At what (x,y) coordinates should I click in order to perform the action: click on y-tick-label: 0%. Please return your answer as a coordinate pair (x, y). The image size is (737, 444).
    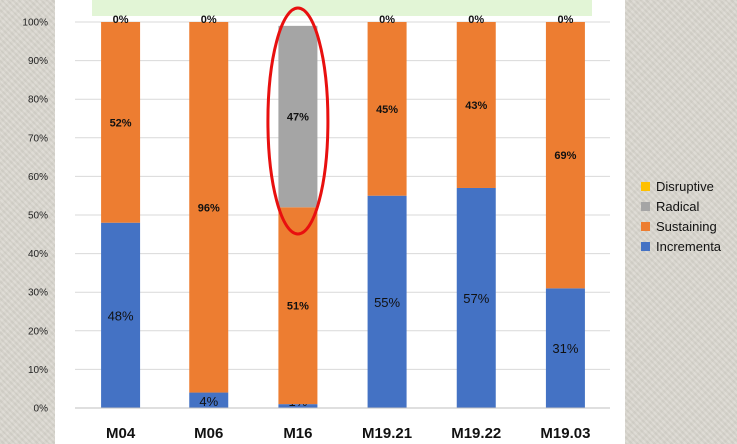
    Looking at the image, I should click on (41, 409).